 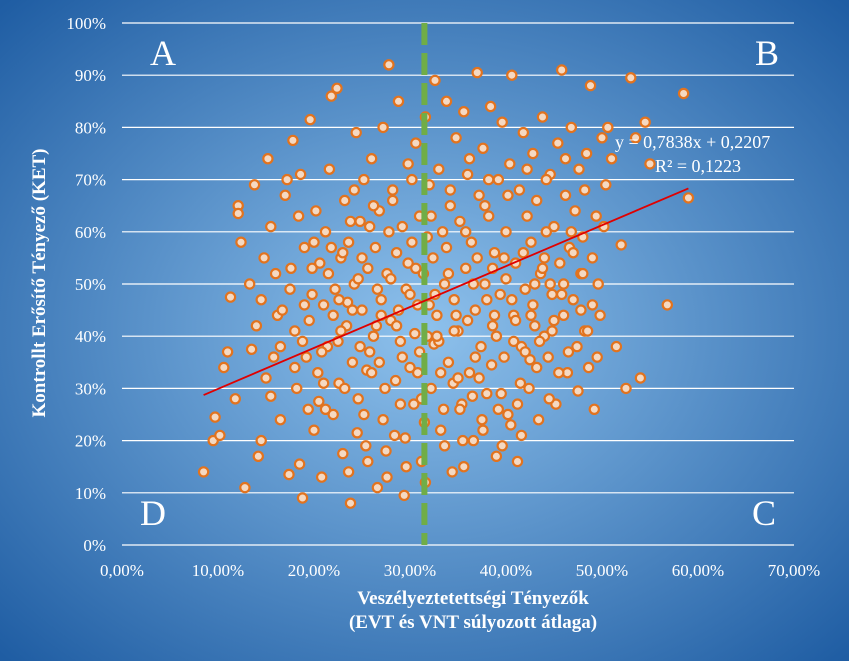 What do you see at coordinates (218, 570) in the screenshot?
I see `x-tick-label: 10,00%` at bounding box center [218, 570].